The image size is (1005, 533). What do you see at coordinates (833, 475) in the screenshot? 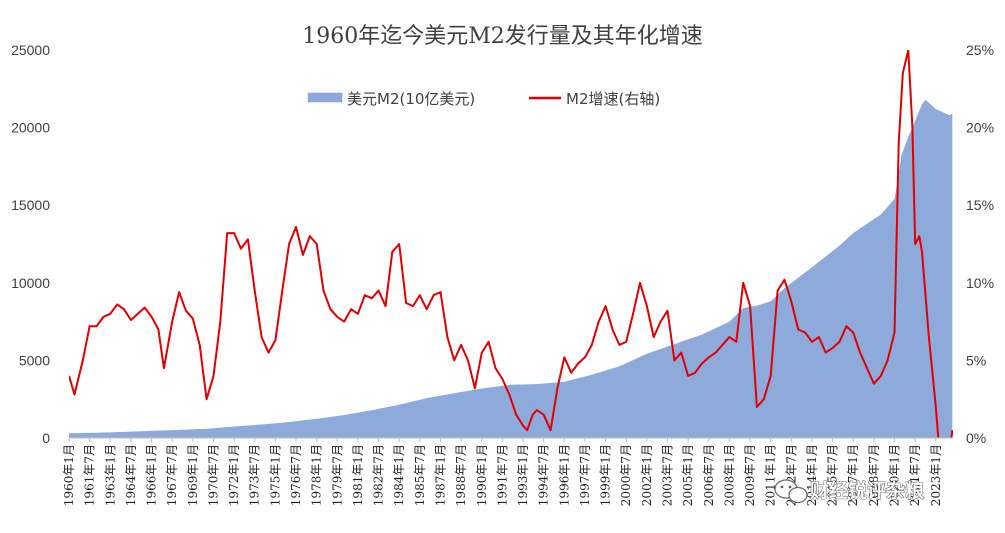
I see `x-tick-label: 2015年7月` at bounding box center [833, 475].